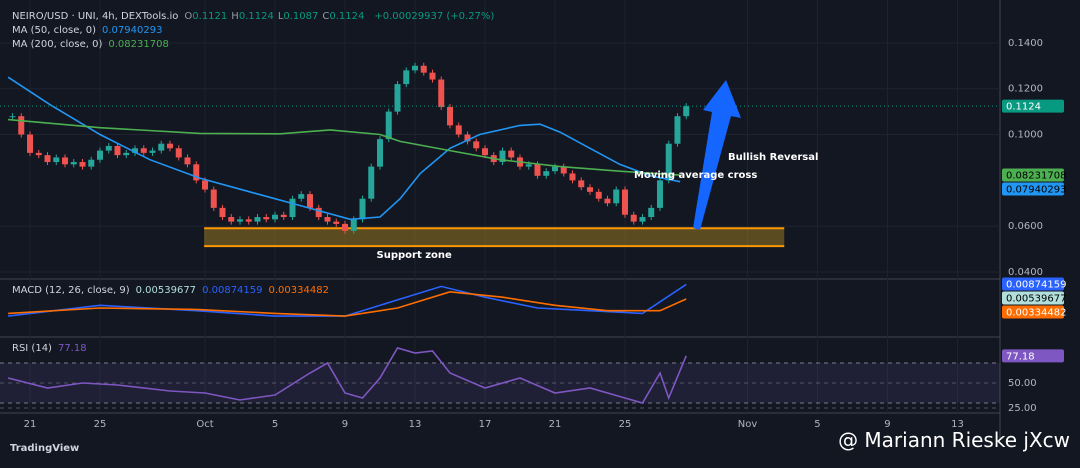 The width and height of the screenshot is (1080, 468). I want to click on rsi-legend: RSI (14) 77.18, so click(52, 349).